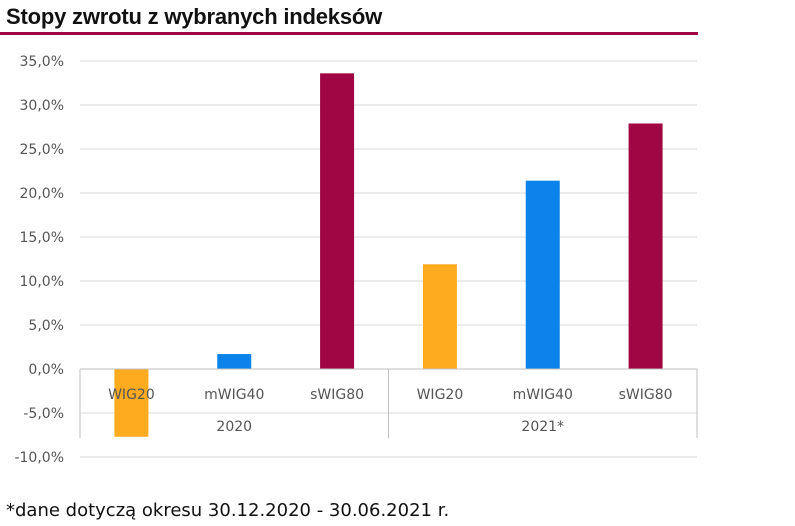  I want to click on bar-wig20-2021, so click(439, 316).